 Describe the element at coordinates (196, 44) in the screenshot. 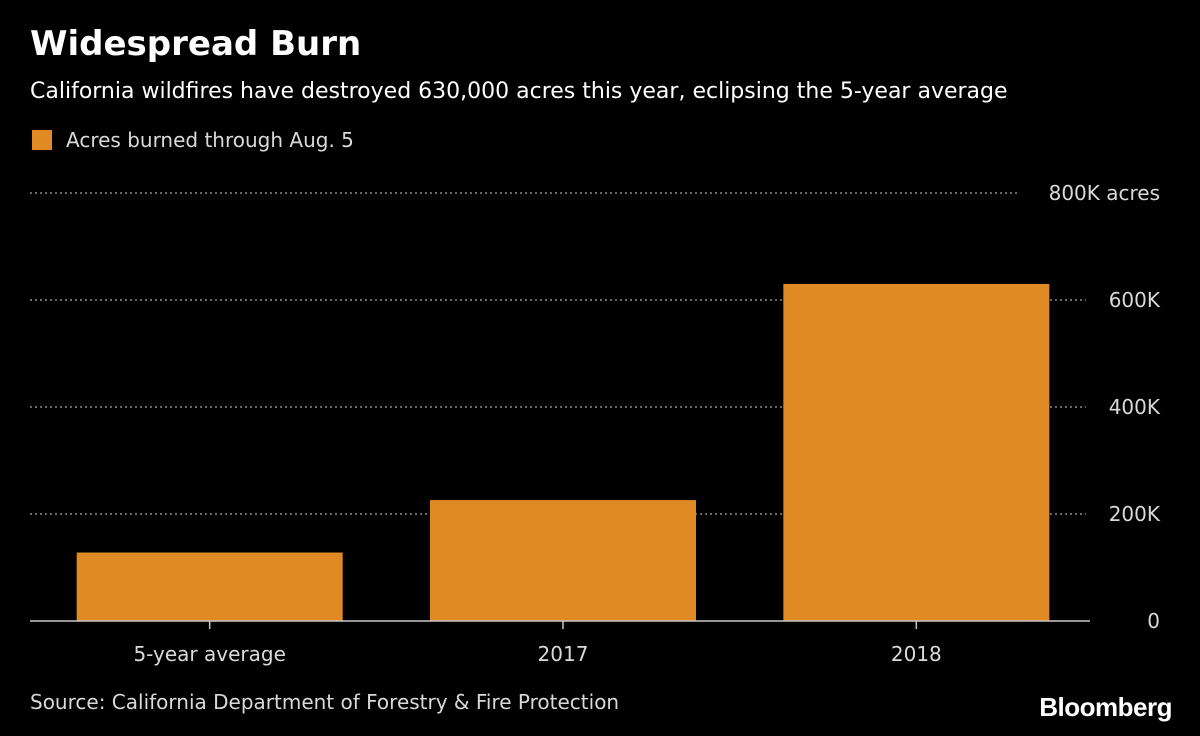

I see `chart-title: Widespread Burn` at that location.